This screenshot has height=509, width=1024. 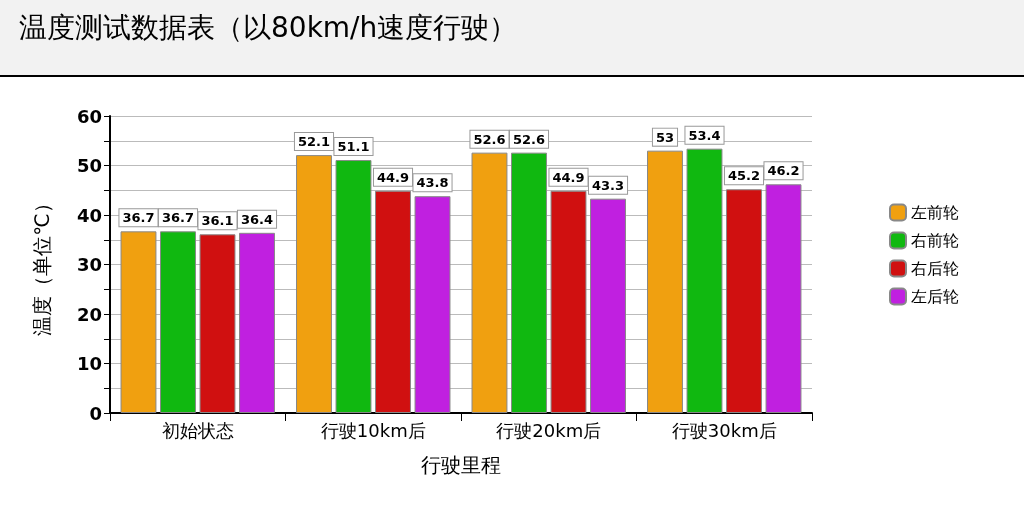 I want to click on legend-label: 右前轮, so click(x=935, y=240).